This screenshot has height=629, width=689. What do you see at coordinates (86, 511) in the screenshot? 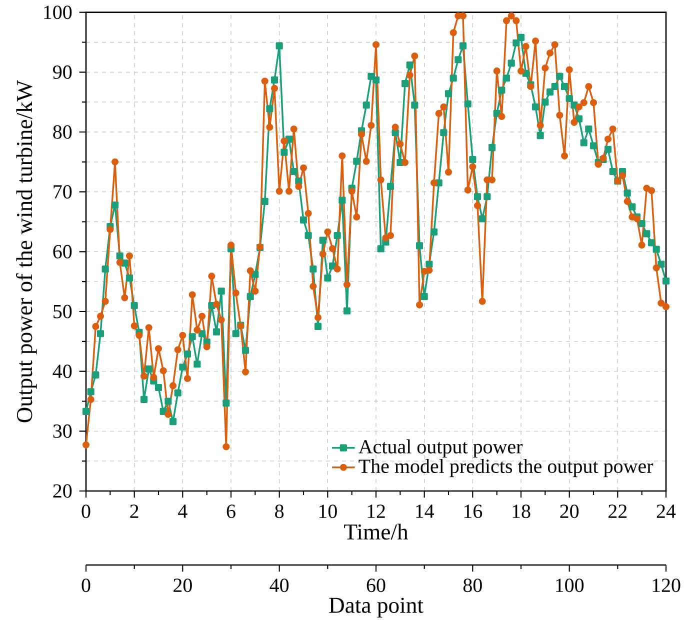
I see `x-tick-label: 0` at bounding box center [86, 511].